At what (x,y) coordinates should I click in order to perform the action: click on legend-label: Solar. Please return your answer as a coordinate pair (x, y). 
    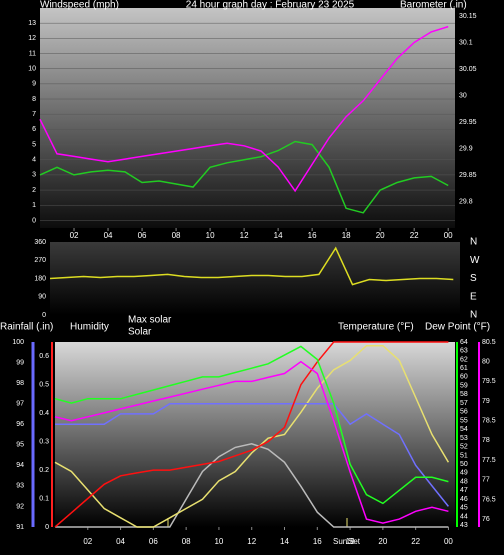
    Looking at the image, I should click on (140, 332).